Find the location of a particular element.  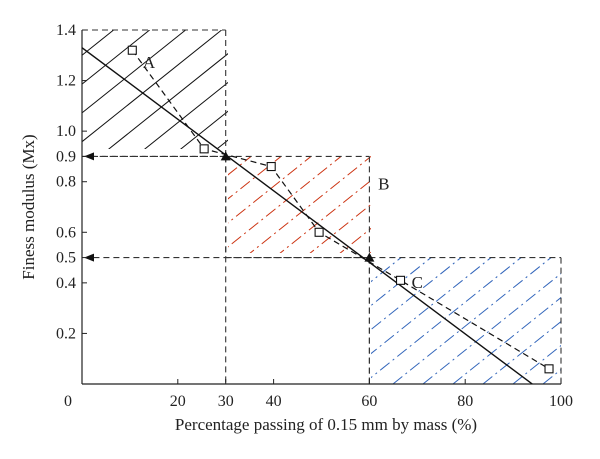

region-label-a: A is located at coordinates (149, 62).